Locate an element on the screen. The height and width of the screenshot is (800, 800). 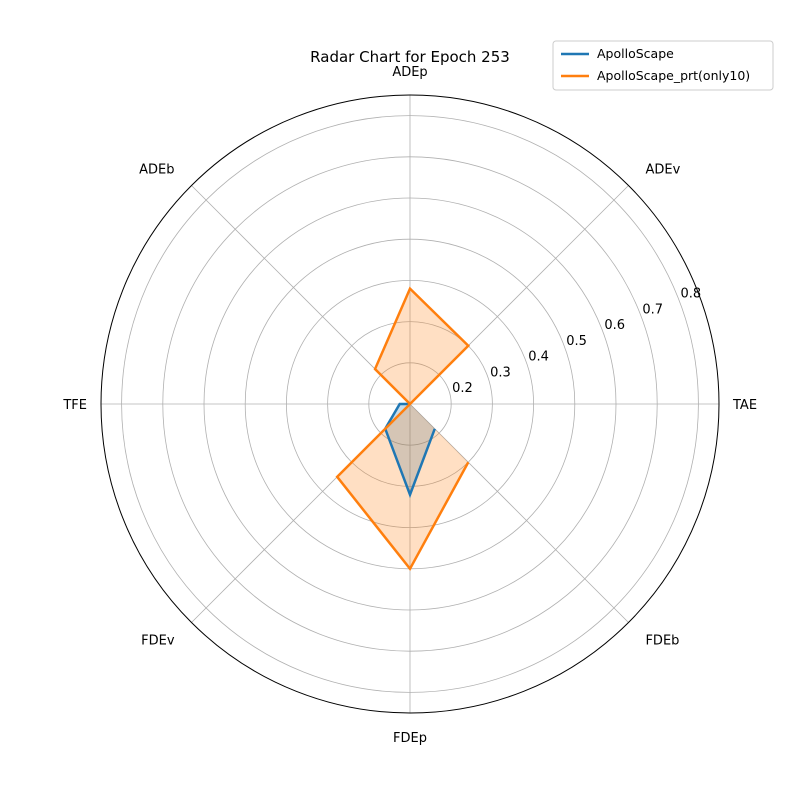
axis-label-adep: ADEp is located at coordinates (409, 72).